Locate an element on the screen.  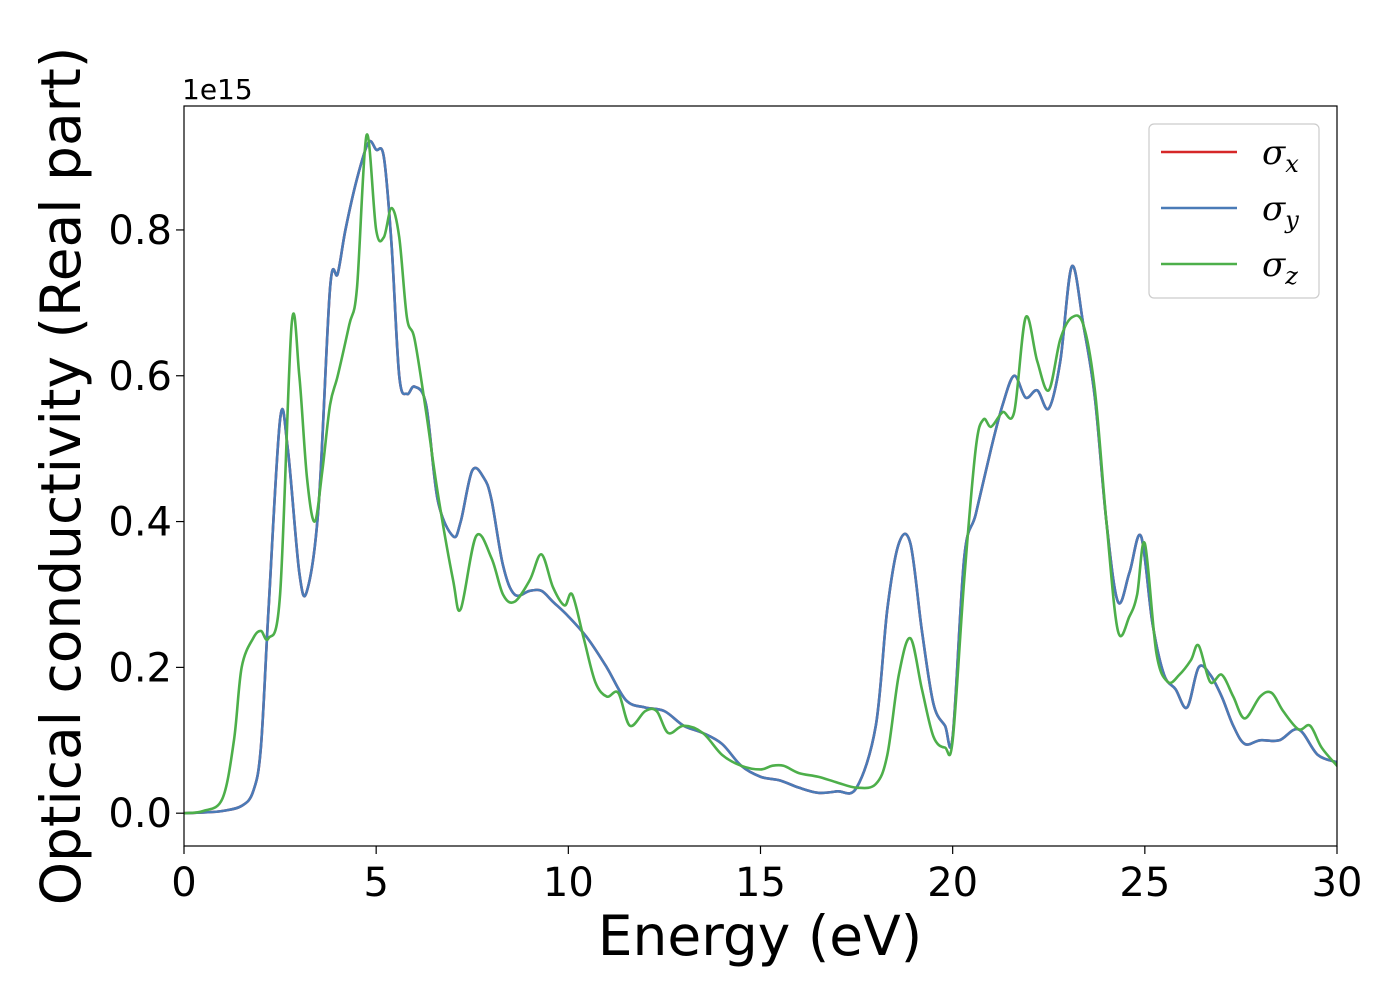
x-tick-label: 15 is located at coordinates (760, 883).